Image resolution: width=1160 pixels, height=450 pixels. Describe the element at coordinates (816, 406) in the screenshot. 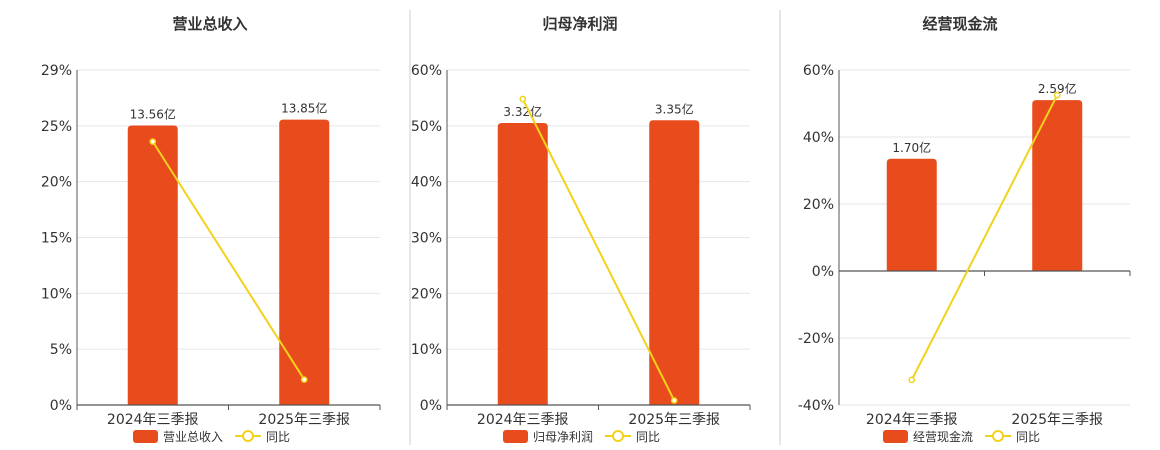

I see `y-tick-label: -40%` at that location.